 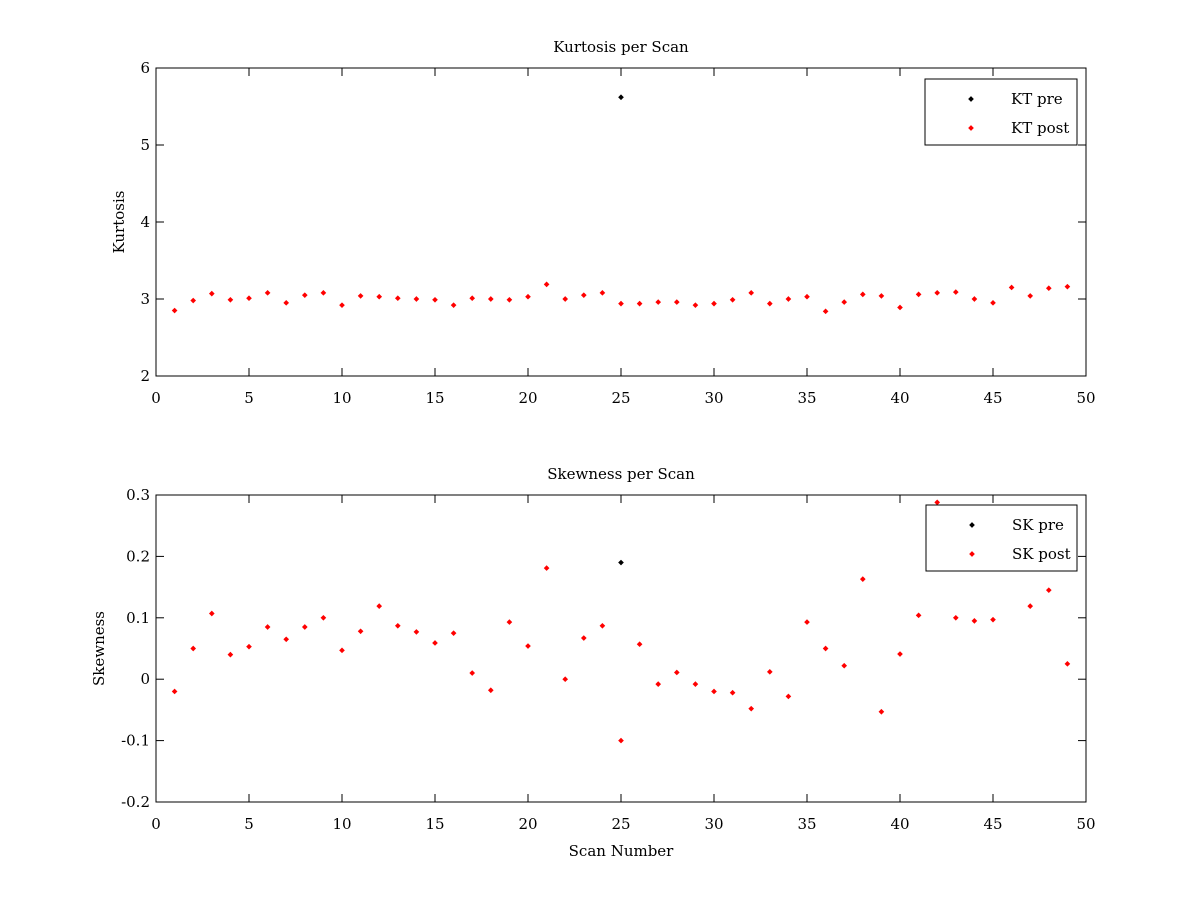 I want to click on x-tick-label: 50, so click(x=1085, y=398).